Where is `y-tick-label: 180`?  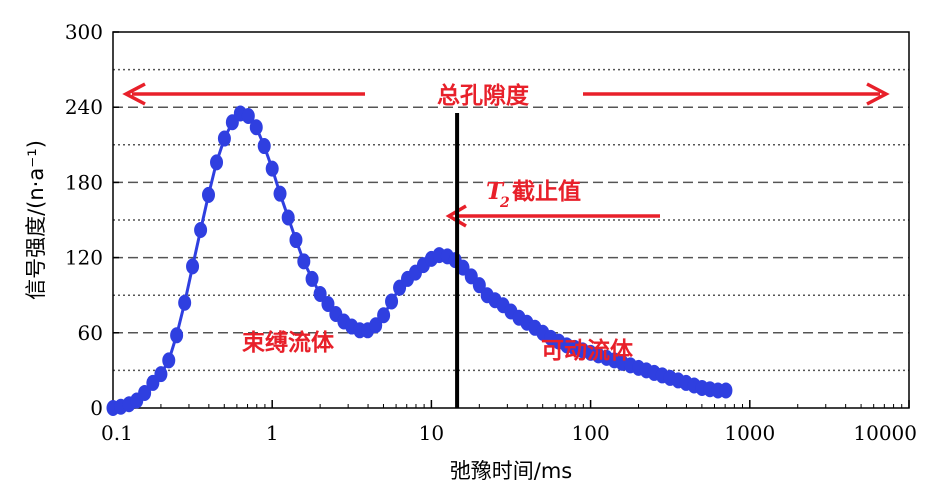 y-tick-label: 180 is located at coordinates (84, 182).